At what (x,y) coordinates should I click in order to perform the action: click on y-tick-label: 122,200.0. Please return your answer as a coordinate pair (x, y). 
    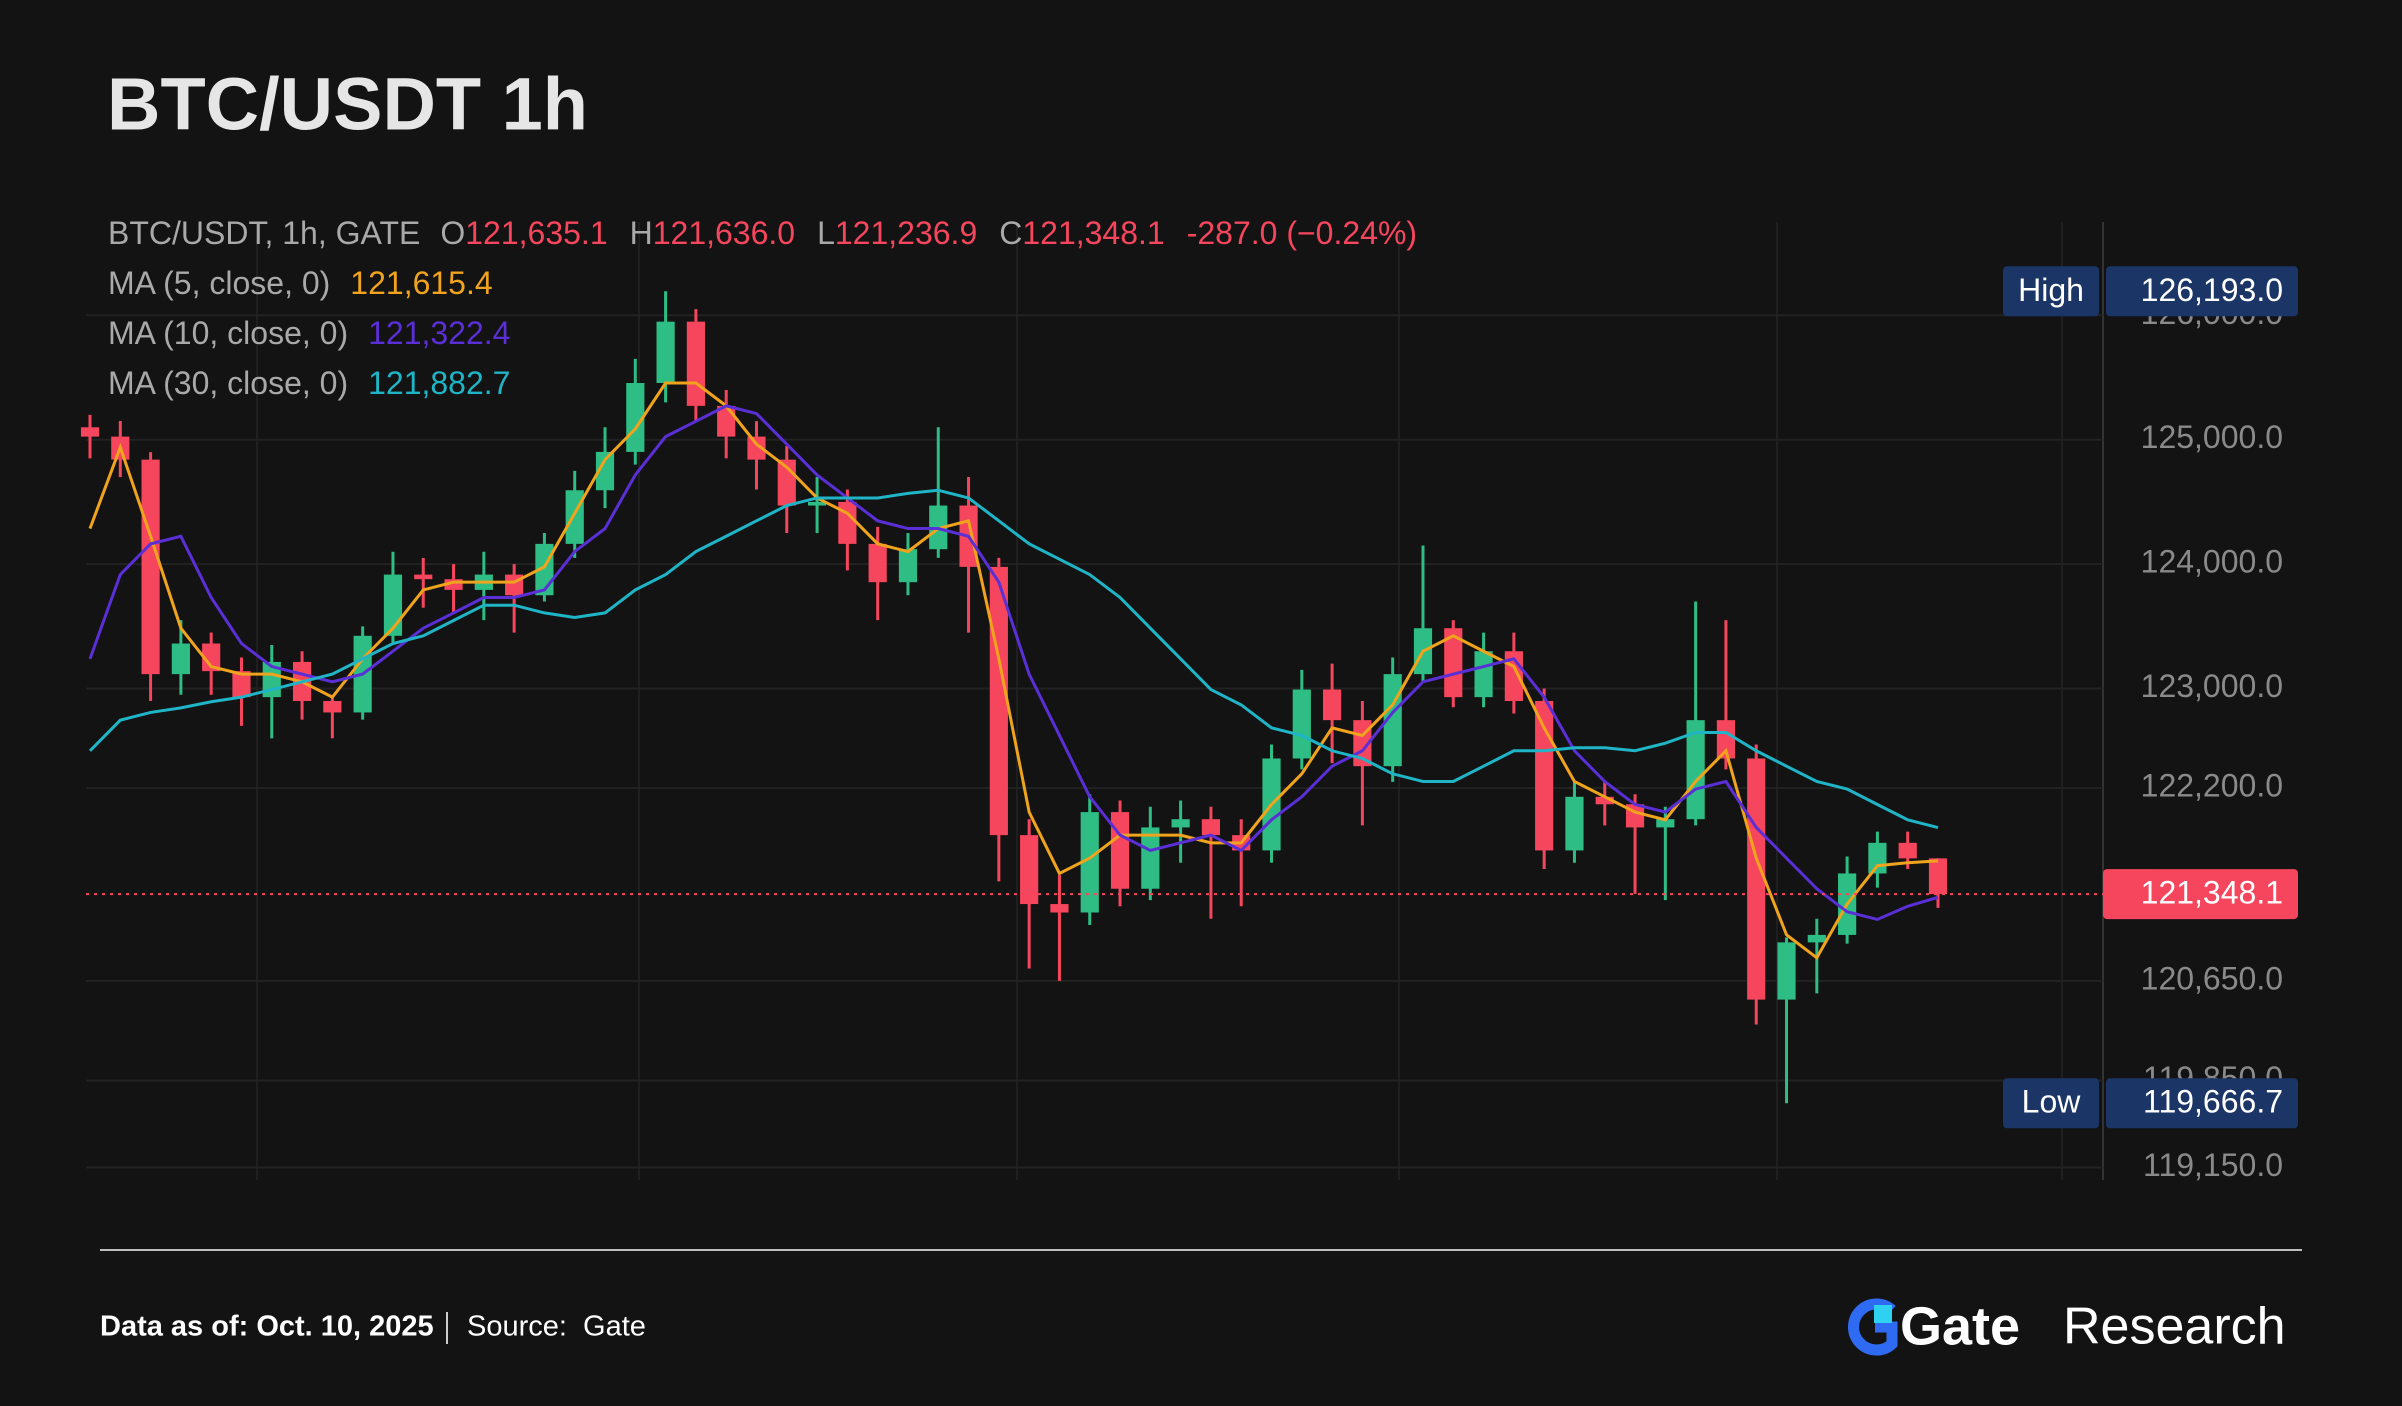
    Looking at the image, I should click on (2212, 786).